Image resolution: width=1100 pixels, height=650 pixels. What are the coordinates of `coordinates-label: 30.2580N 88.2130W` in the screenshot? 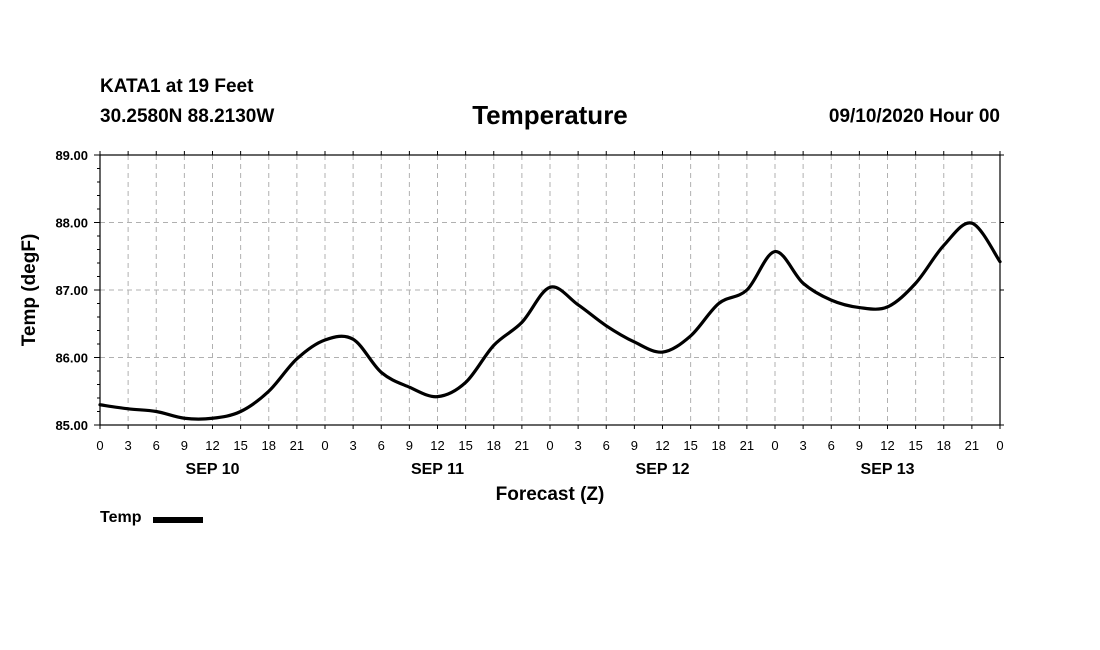 It's located at (187, 116).